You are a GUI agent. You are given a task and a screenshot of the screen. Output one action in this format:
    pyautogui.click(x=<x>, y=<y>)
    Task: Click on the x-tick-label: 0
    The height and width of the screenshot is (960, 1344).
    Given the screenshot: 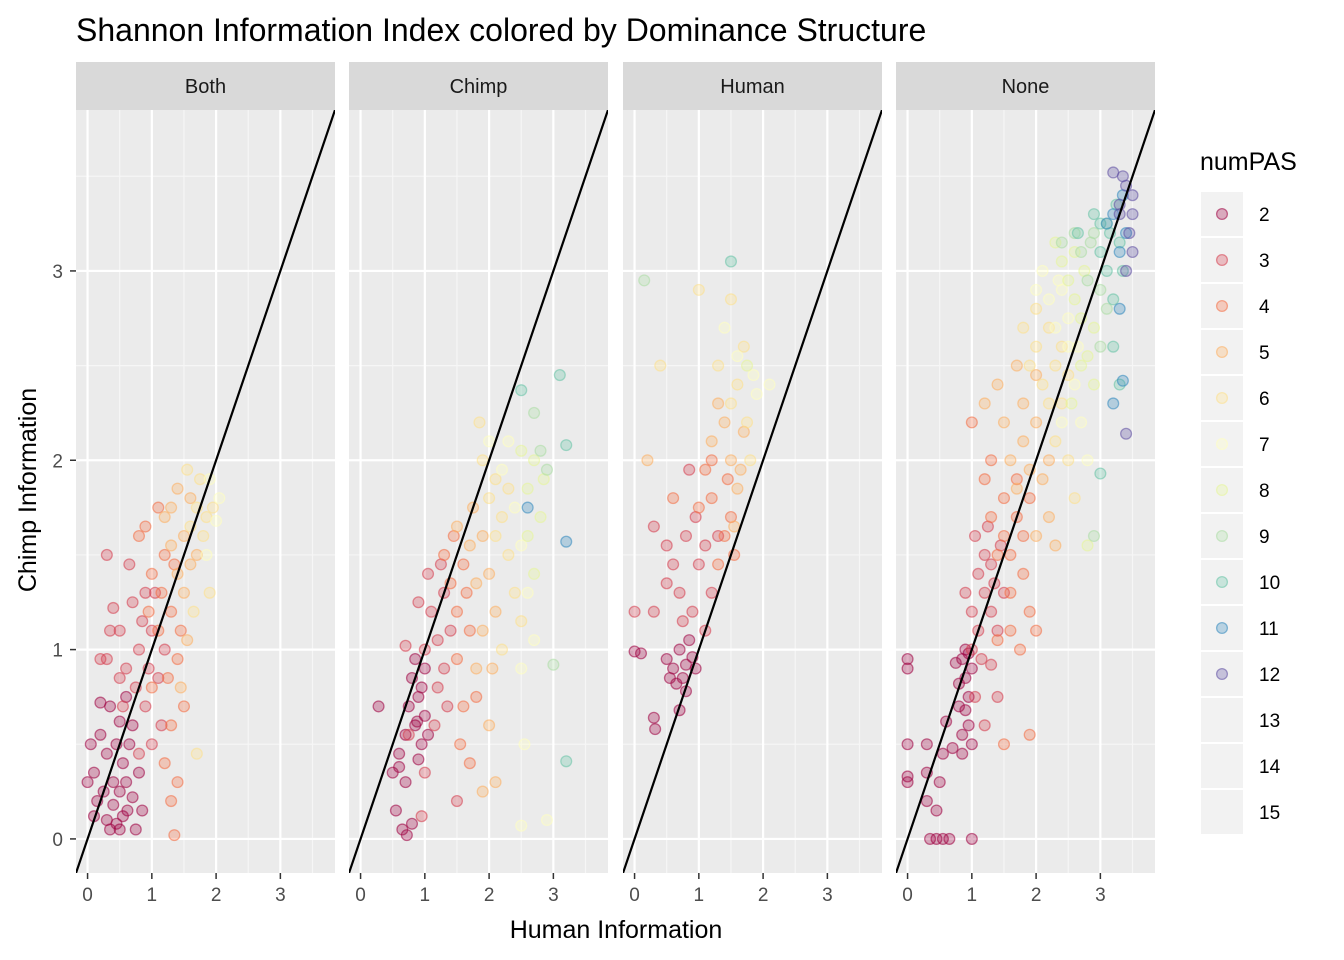 What is the action you would take?
    pyautogui.click(x=360, y=895)
    